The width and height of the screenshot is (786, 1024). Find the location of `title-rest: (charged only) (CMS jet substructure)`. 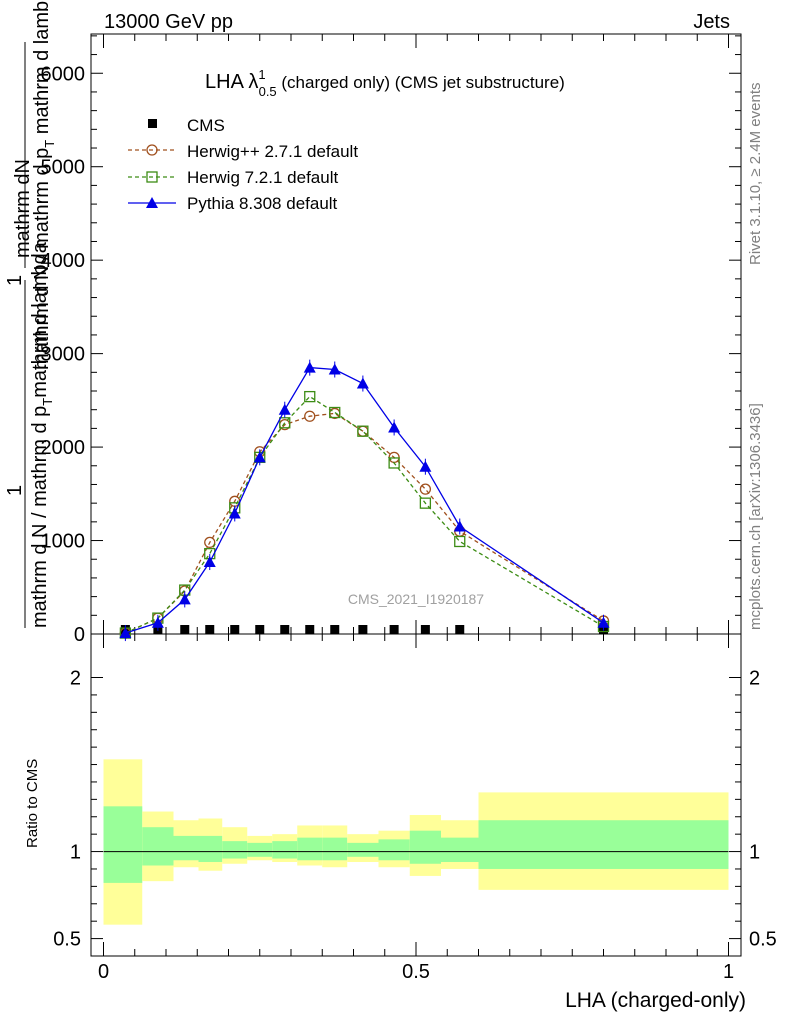

title-rest: (charged only) (CMS jet substructure) is located at coordinates (421, 82).